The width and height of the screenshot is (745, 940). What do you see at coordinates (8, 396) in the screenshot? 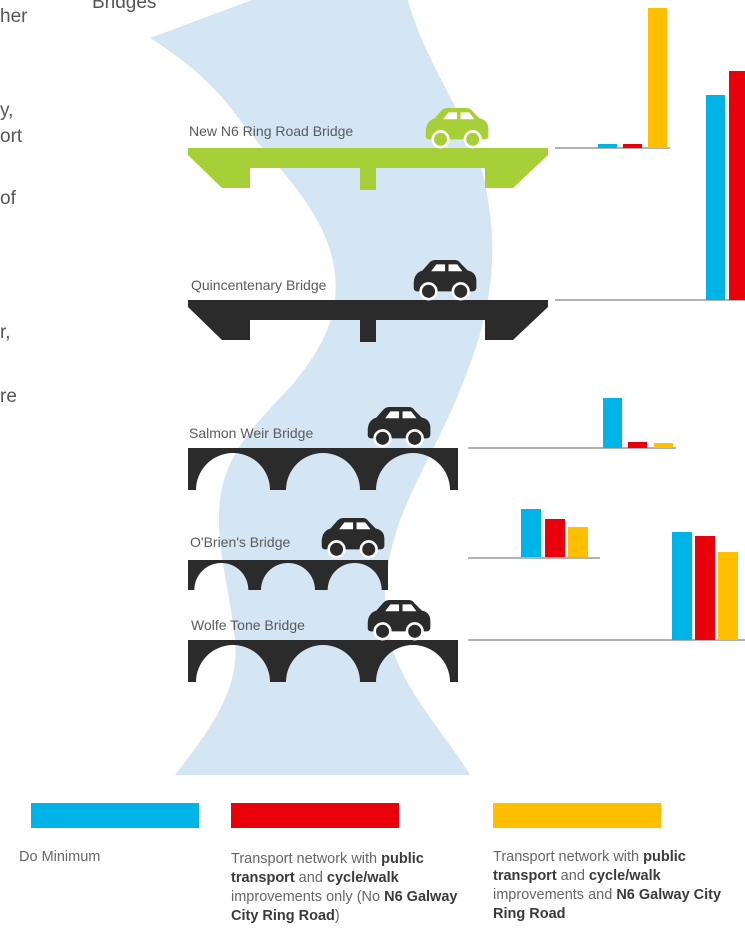
I see `partial-side-text-6: re` at bounding box center [8, 396].